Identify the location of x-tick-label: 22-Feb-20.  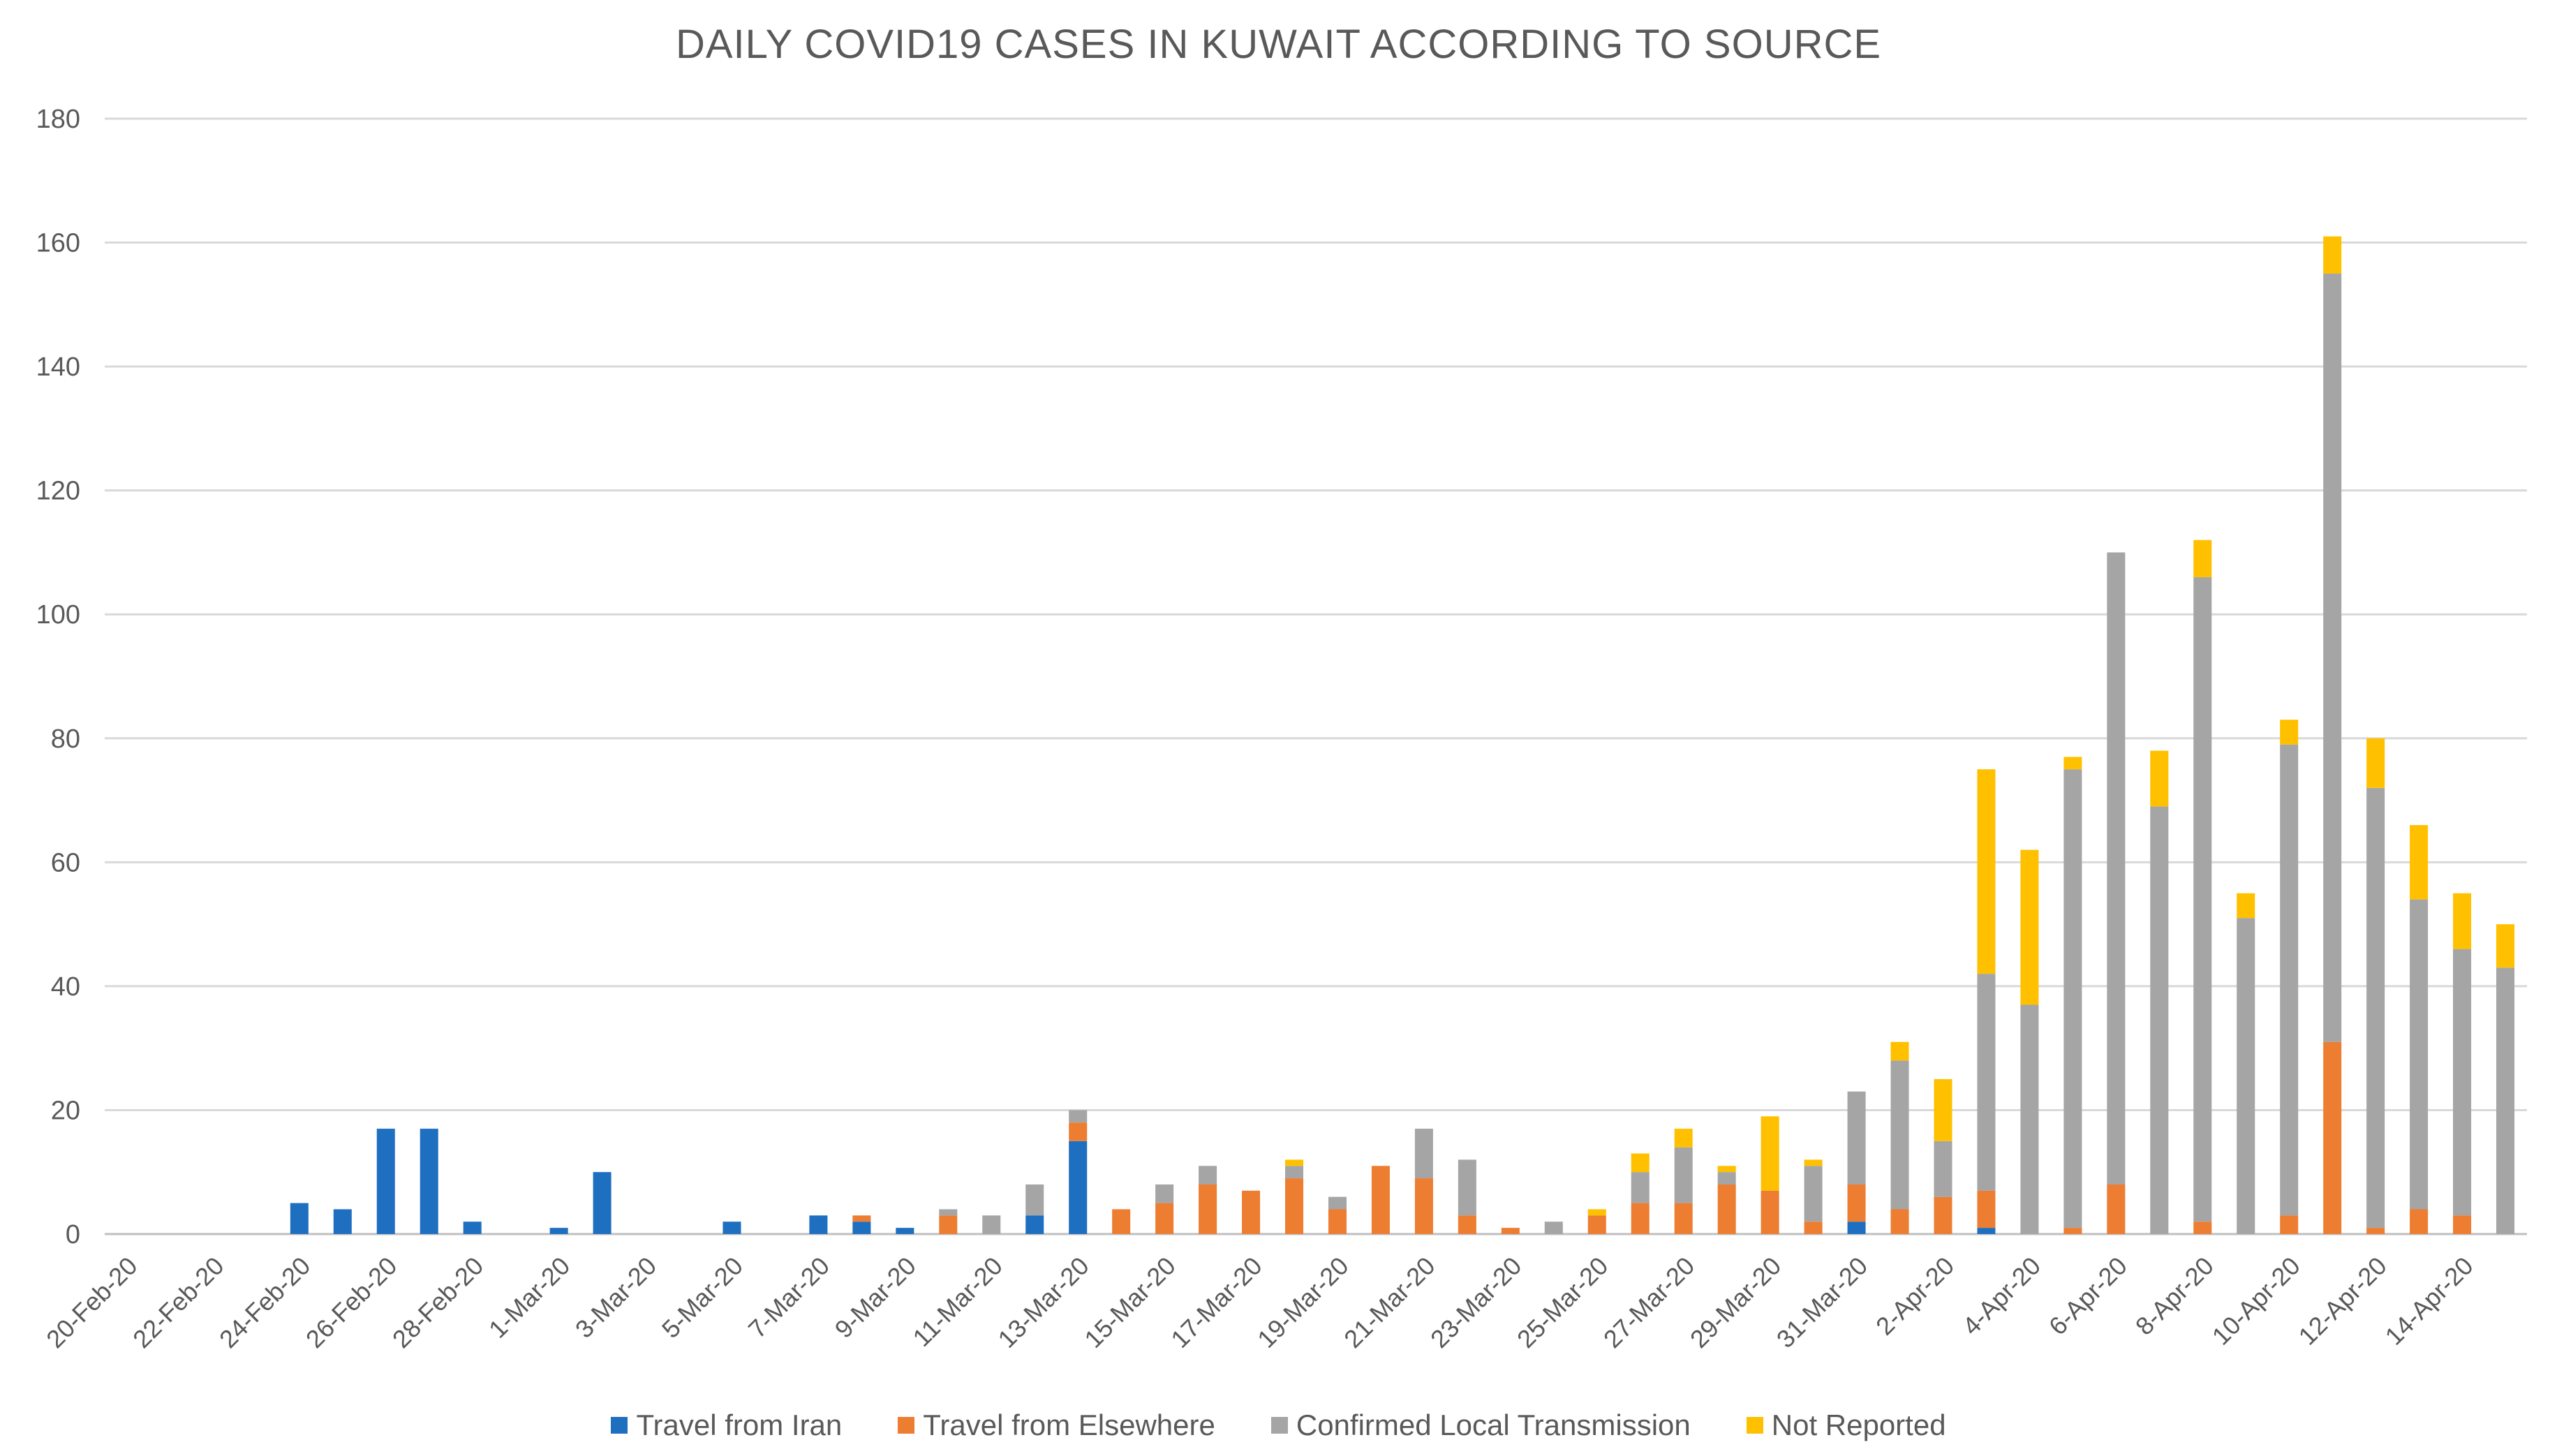
(178, 1302).